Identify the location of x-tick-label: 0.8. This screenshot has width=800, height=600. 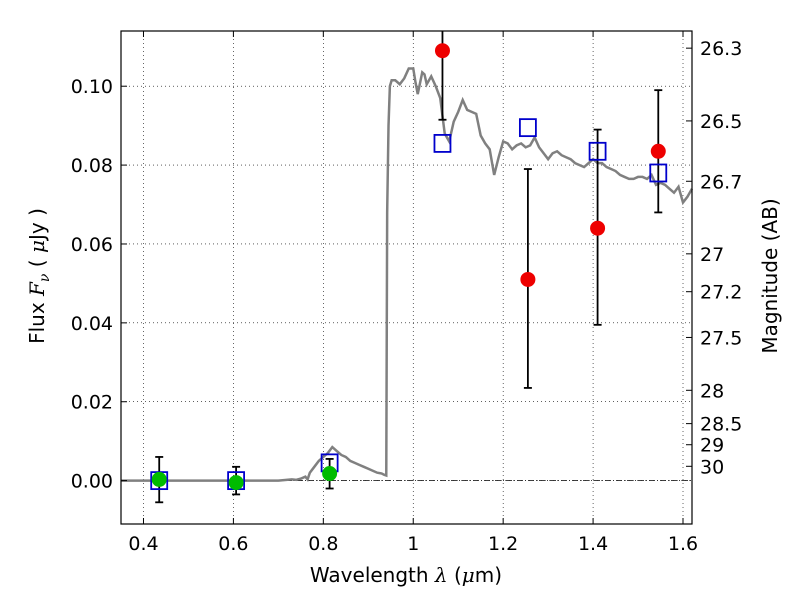
(323, 544).